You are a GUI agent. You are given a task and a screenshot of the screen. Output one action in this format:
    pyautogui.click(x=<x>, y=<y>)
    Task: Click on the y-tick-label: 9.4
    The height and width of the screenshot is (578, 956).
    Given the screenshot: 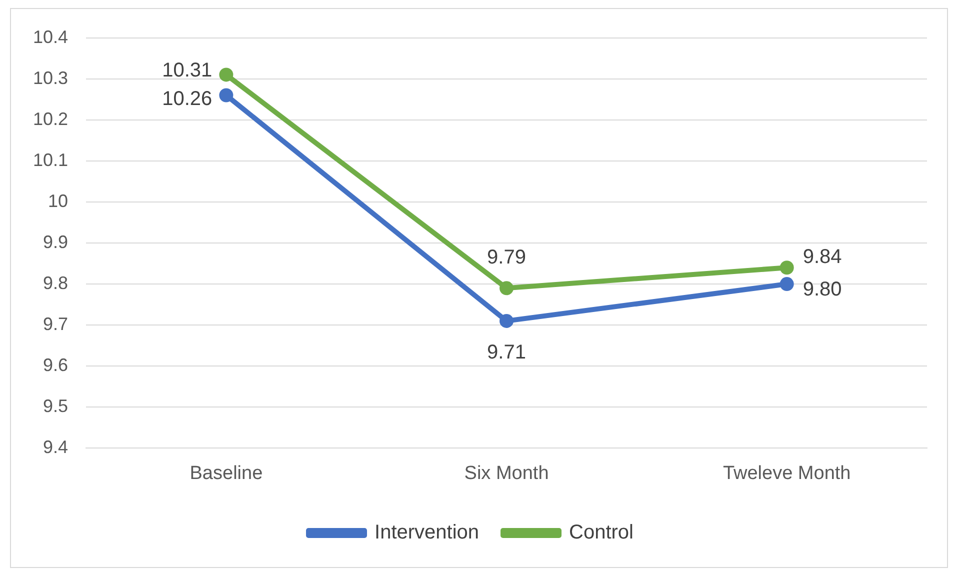 What is the action you would take?
    pyautogui.click(x=55, y=447)
    